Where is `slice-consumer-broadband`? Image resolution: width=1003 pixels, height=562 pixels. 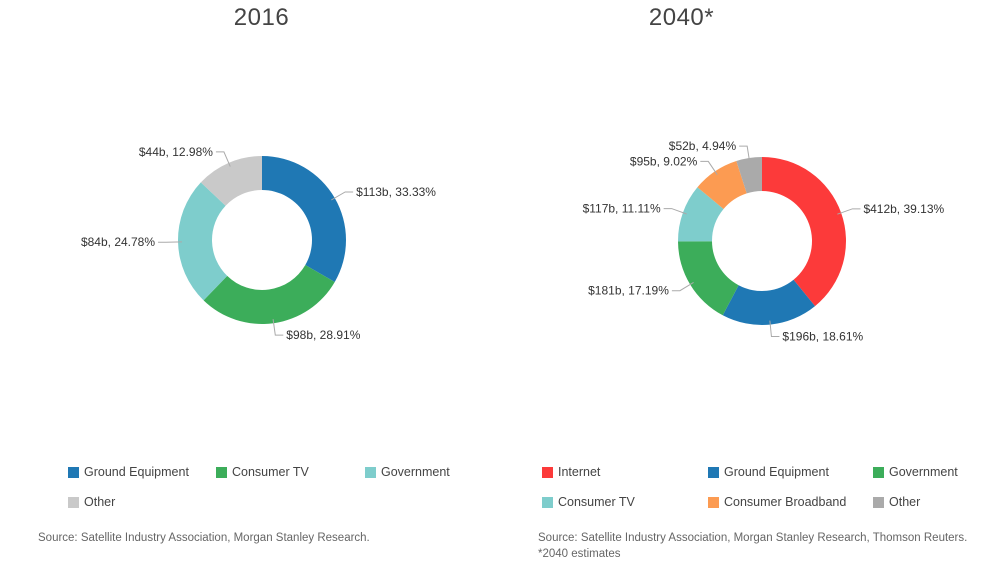
slice-consumer-broadband is located at coordinates (722, 185).